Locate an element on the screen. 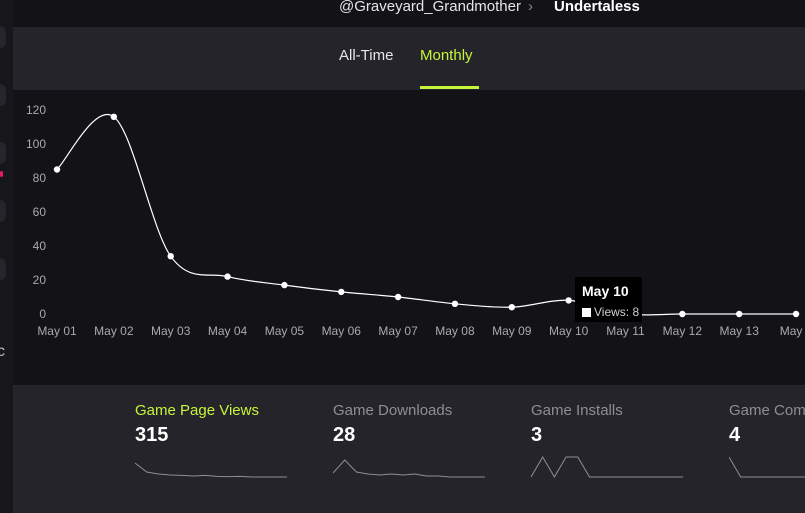 The image size is (805, 513). breadcrumb-user-link: @Graveyard_Grandmother is located at coordinates (430, 7).